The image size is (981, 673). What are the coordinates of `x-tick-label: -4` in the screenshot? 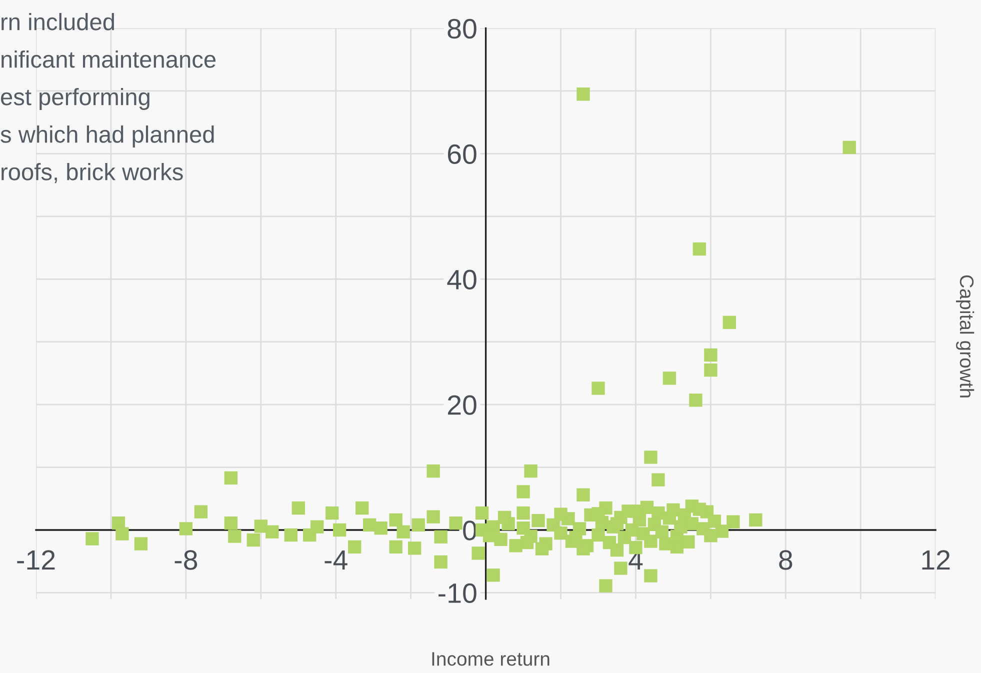 It's located at (336, 560).